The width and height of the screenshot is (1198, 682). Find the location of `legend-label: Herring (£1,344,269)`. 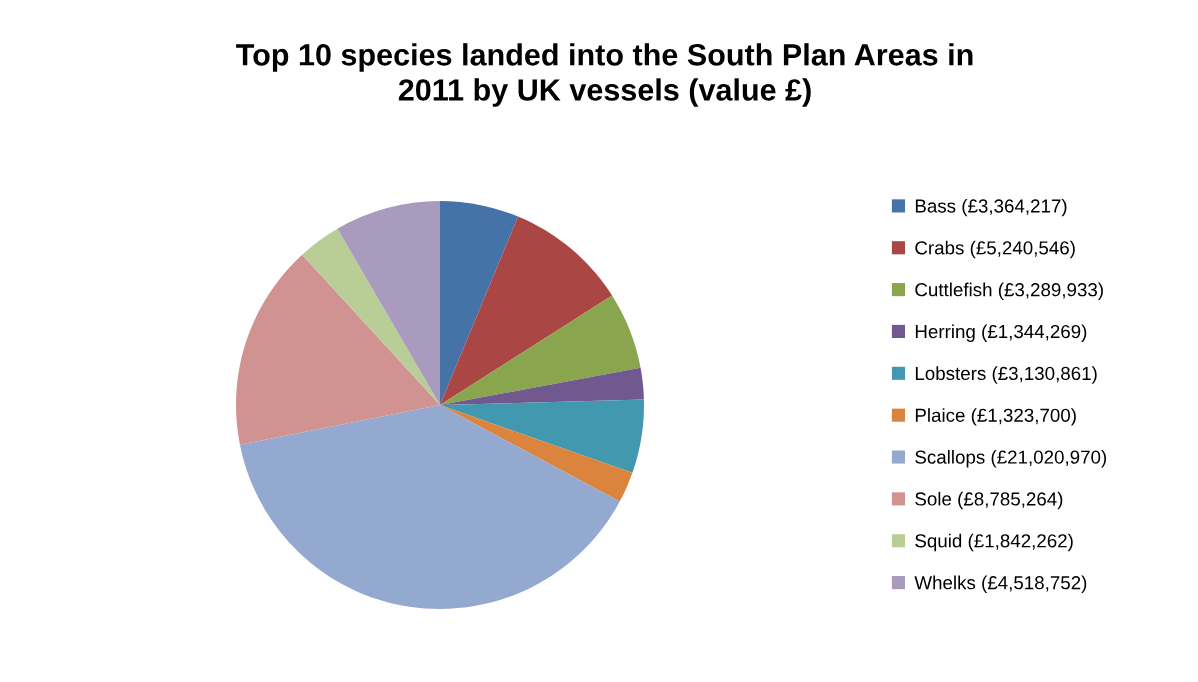

legend-label: Herring (£1,344,269) is located at coordinates (1001, 333).